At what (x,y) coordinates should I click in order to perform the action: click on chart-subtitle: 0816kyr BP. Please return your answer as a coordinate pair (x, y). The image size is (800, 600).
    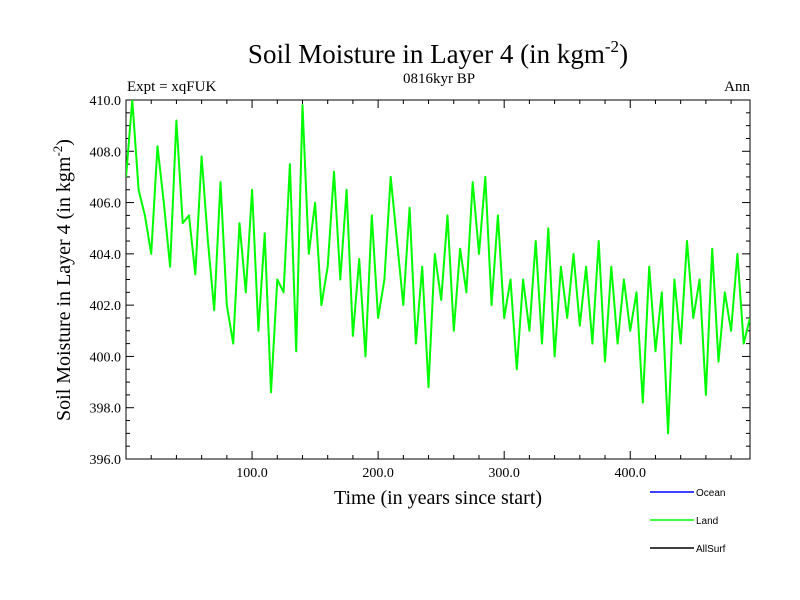
    Looking at the image, I should click on (439, 79).